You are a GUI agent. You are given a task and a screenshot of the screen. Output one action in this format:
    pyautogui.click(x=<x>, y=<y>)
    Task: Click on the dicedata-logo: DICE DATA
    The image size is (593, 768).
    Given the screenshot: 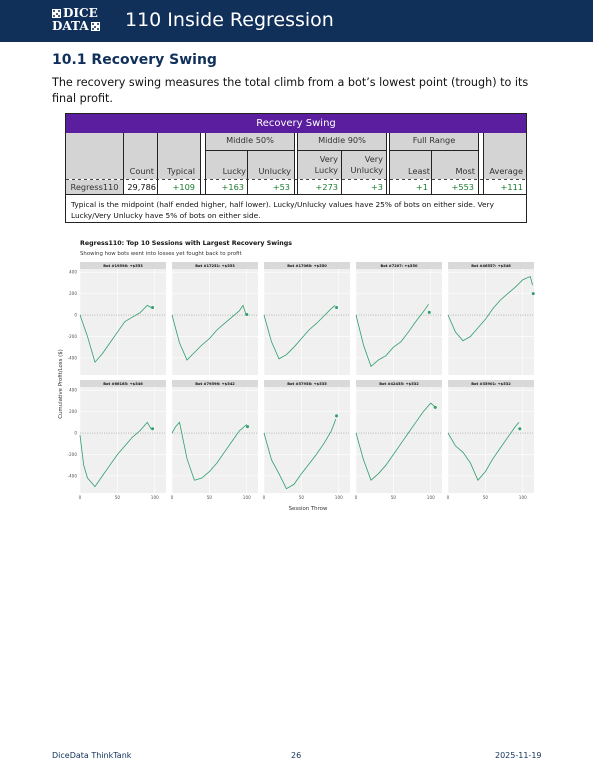 What is the action you would take?
    pyautogui.click(x=80, y=21)
    